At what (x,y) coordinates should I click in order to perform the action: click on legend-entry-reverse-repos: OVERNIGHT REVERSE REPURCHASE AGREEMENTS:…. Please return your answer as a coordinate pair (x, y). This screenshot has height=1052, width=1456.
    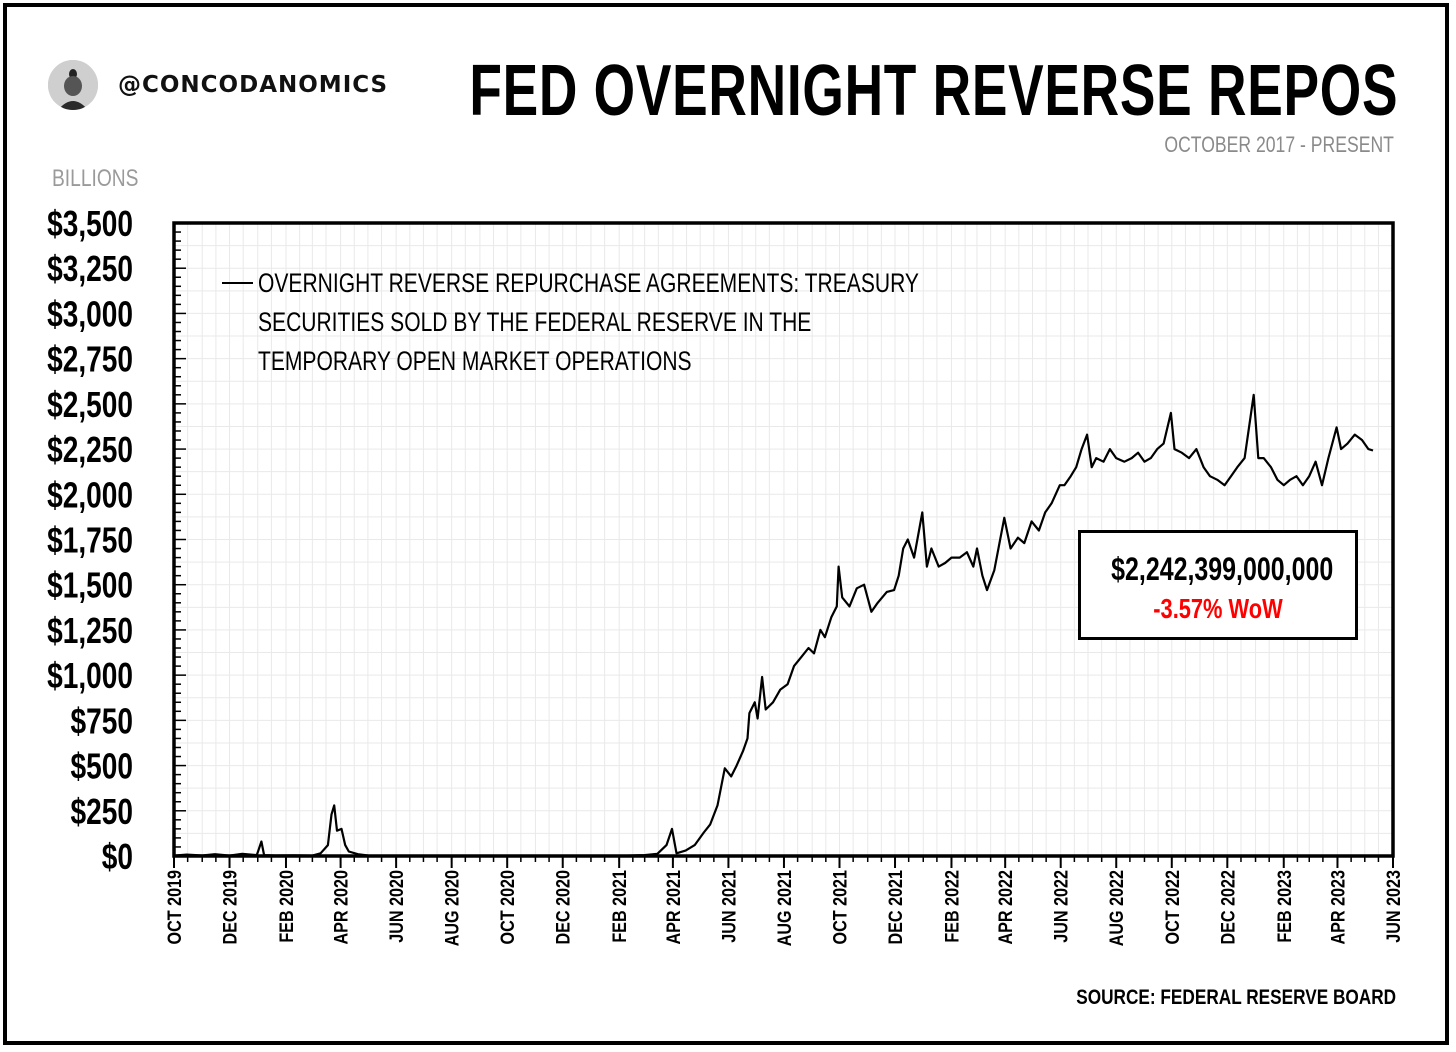
    Looking at the image, I should click on (588, 323).